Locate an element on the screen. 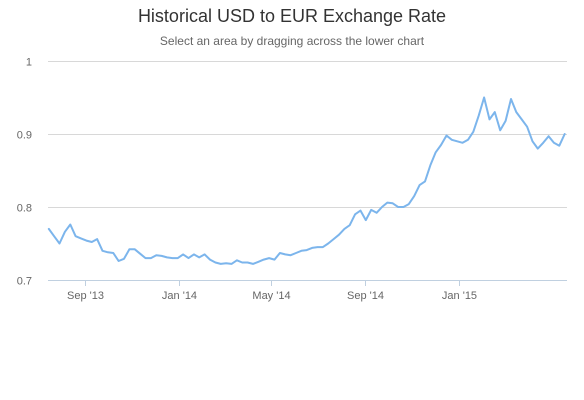 The width and height of the screenshot is (584, 400). y-tick-label: 1 is located at coordinates (29, 63).